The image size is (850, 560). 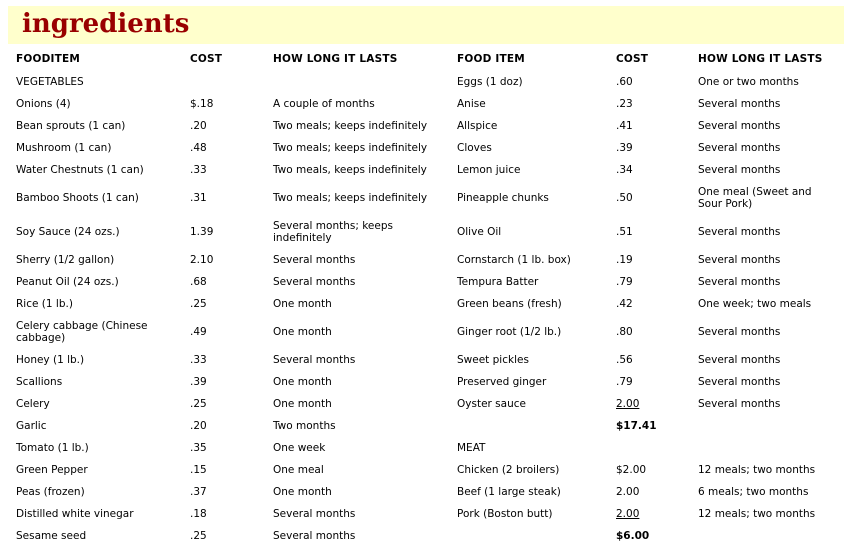 What do you see at coordinates (628, 492) in the screenshot?
I see `cost-cell: 2.00` at bounding box center [628, 492].